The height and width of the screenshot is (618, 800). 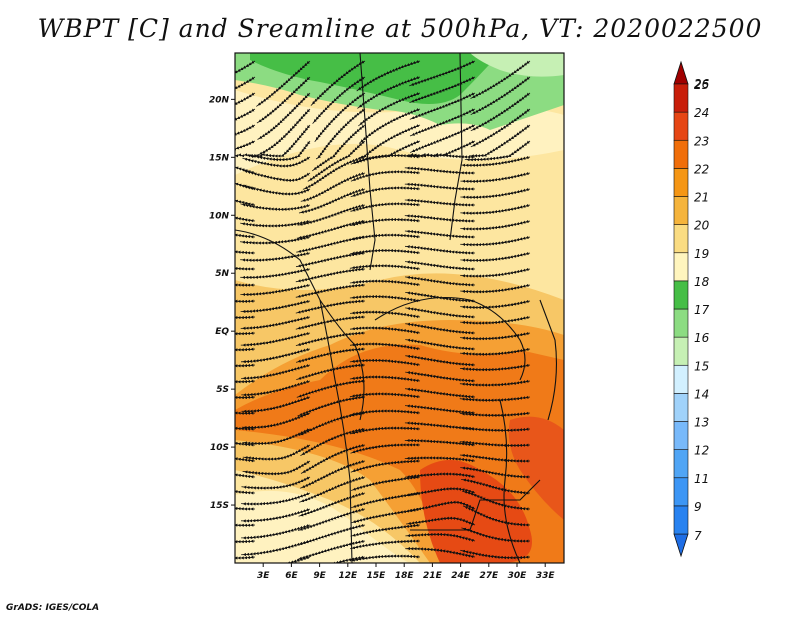 I want to click on colorbar-label: 19, so click(x=701, y=254).